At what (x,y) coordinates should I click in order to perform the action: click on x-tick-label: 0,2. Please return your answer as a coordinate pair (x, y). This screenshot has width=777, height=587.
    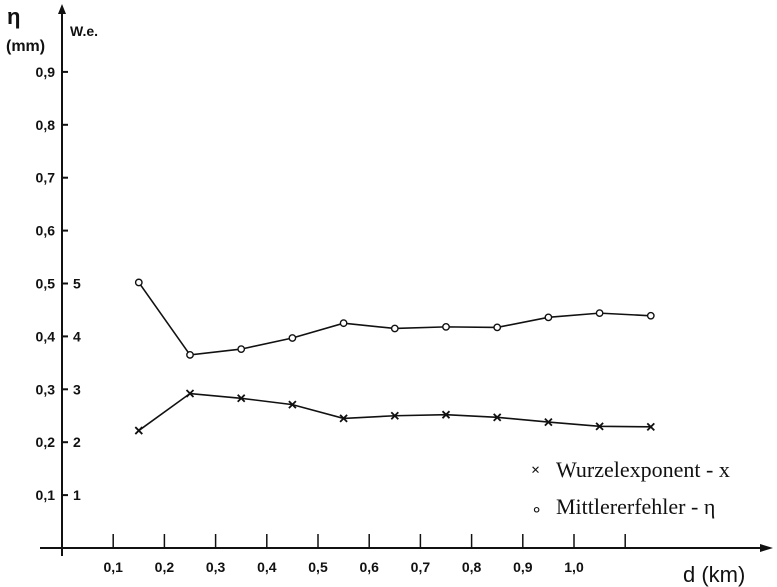
    Looking at the image, I should click on (165, 567).